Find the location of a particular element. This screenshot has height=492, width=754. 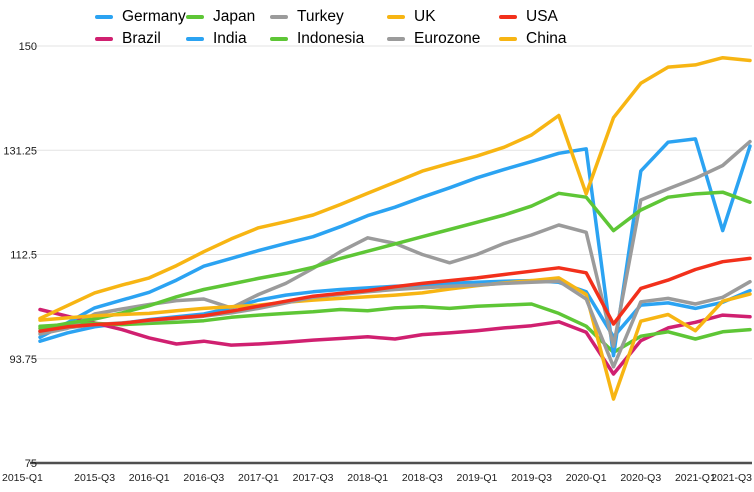

series-line-japan is located at coordinates (395, 328).